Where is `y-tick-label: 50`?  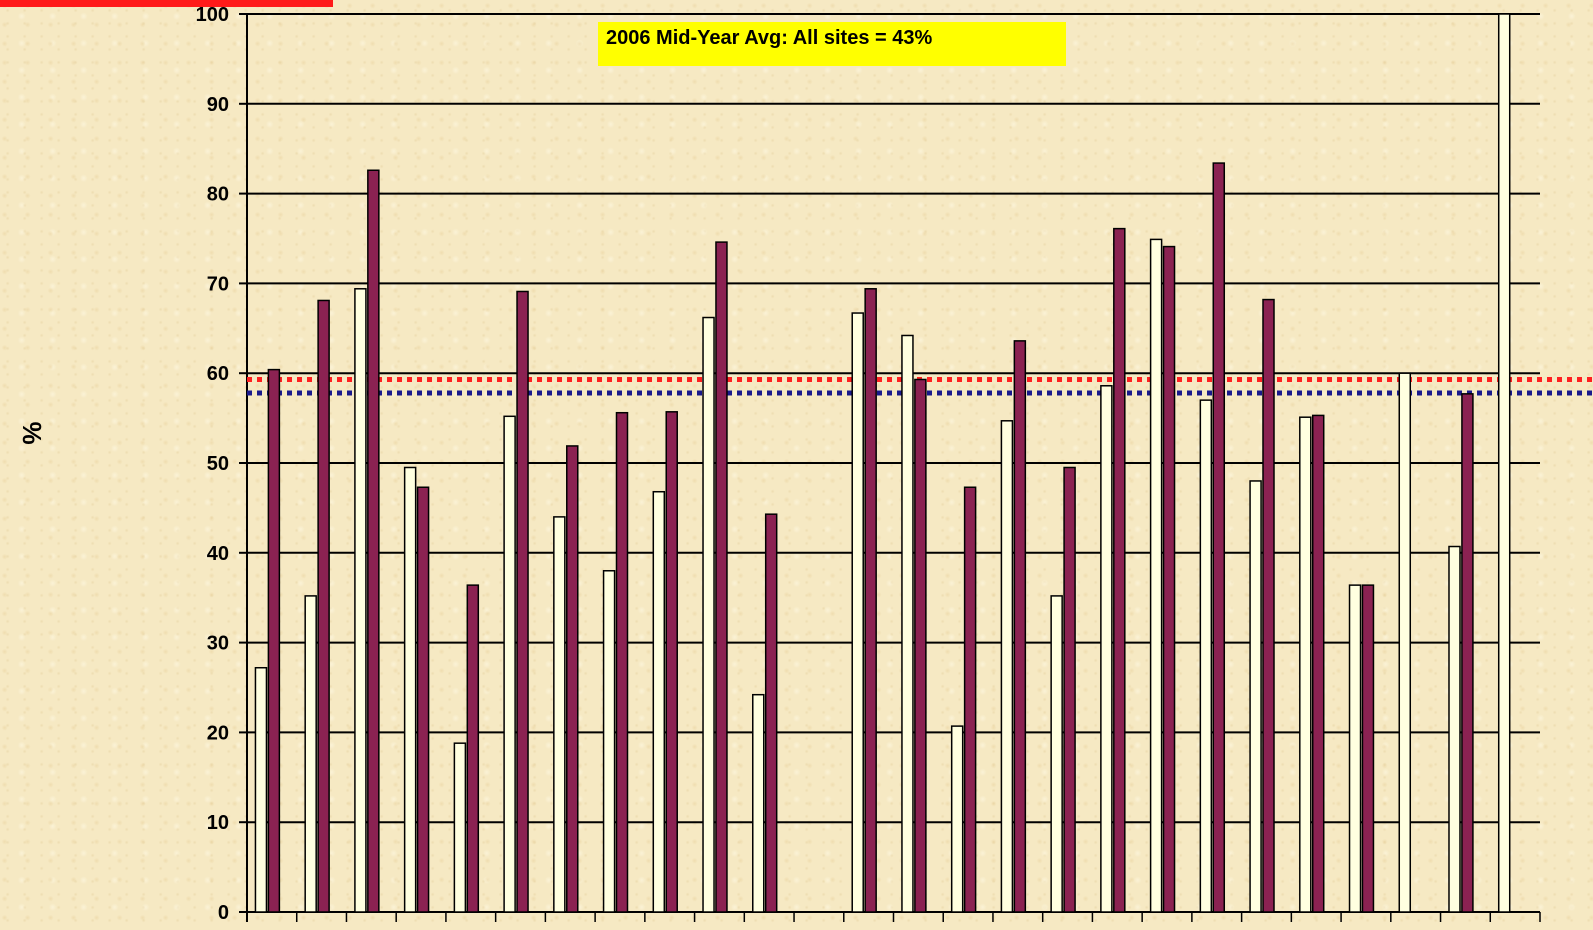
y-tick-label: 50 is located at coordinates (218, 464).